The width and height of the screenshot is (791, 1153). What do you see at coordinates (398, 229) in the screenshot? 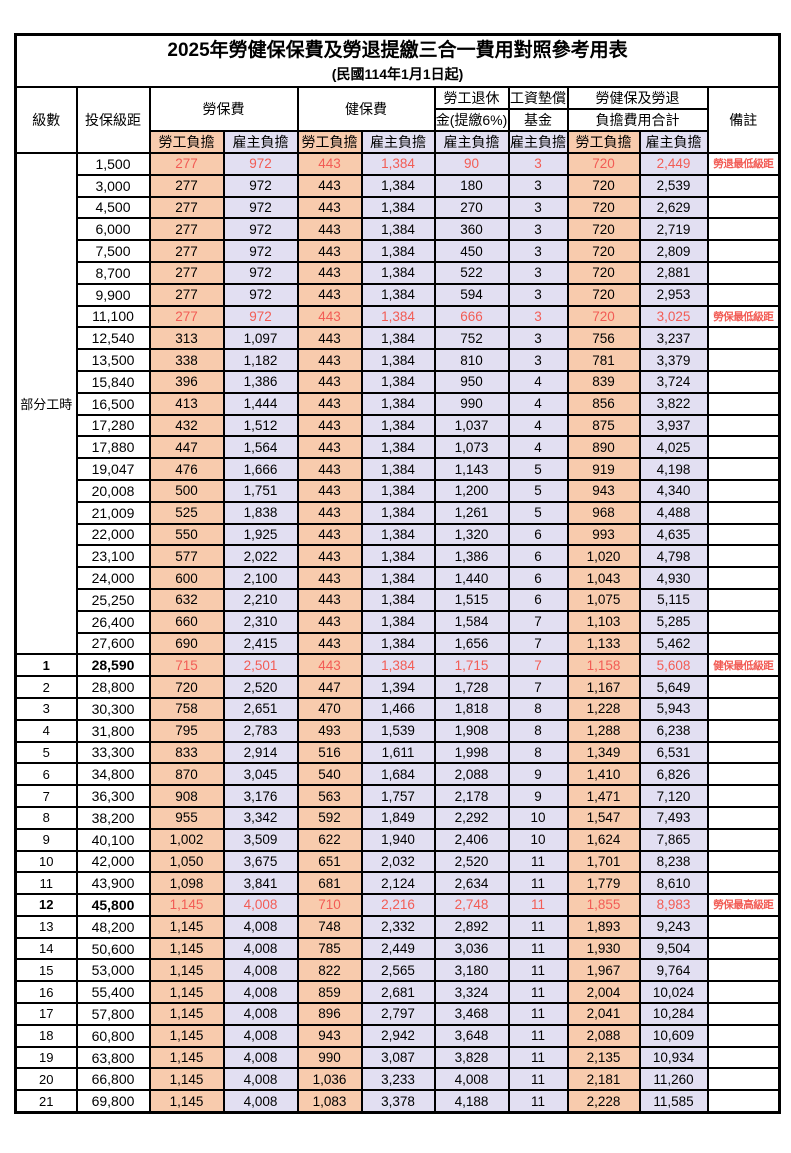
I see `table-row: 6,000 277 972 443 1,384 360 3 720 2,719` at bounding box center [398, 229].